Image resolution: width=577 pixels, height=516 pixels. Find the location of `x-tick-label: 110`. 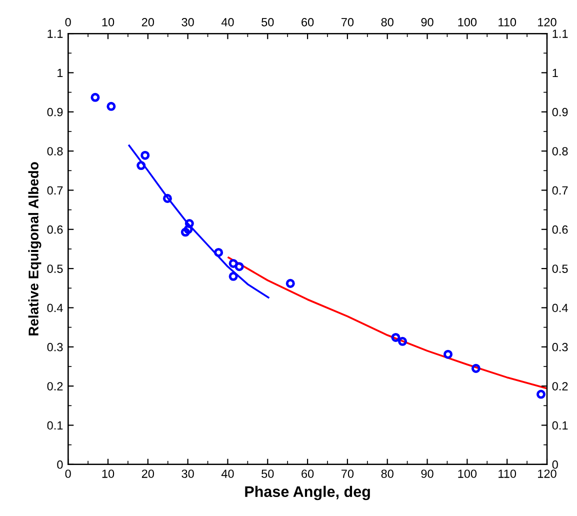

x-tick-label: 110 is located at coordinates (507, 474).